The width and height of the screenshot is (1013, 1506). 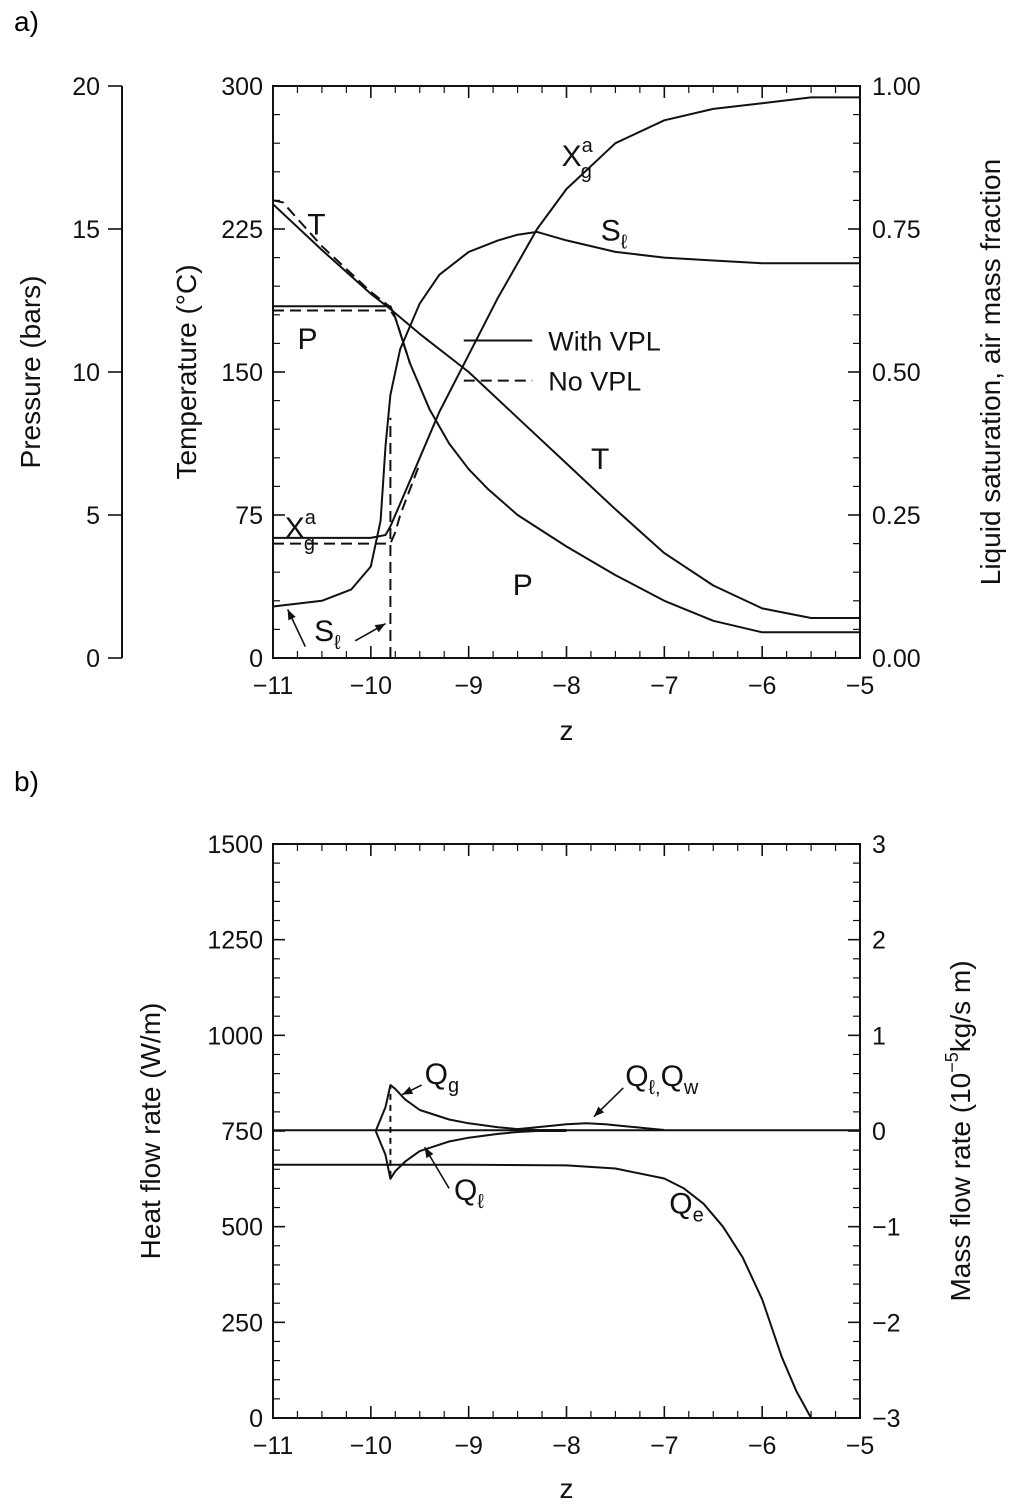 What do you see at coordinates (886, 1228) in the screenshot?
I see `mass-tick-label: −1` at bounding box center [886, 1228].